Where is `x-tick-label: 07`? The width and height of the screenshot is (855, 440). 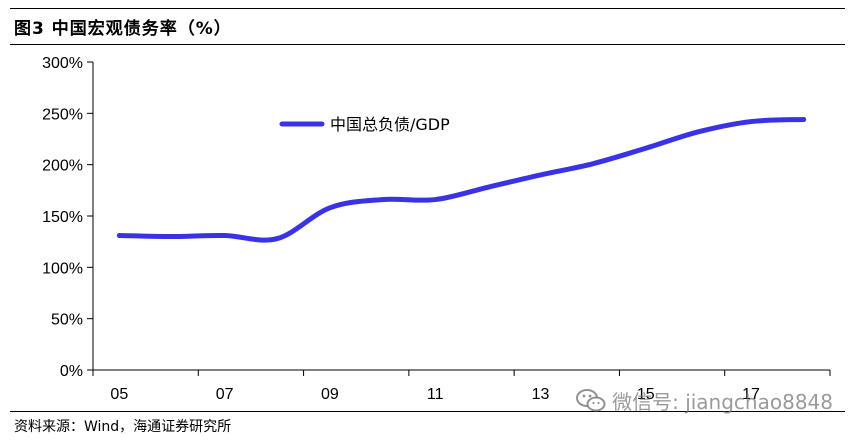 x-tick-label: 07 is located at coordinates (225, 394).